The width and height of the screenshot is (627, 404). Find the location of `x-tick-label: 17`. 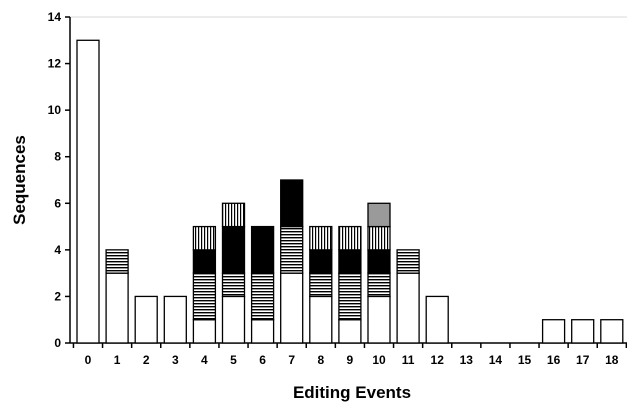

x-tick-label: 17 is located at coordinates (583, 360).